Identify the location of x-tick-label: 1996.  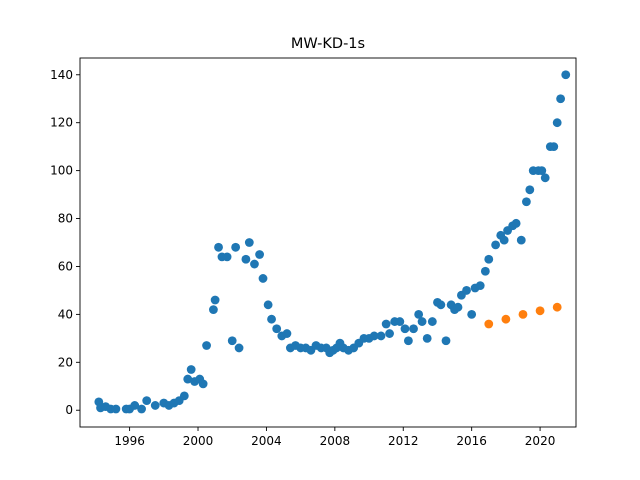
(129, 441).